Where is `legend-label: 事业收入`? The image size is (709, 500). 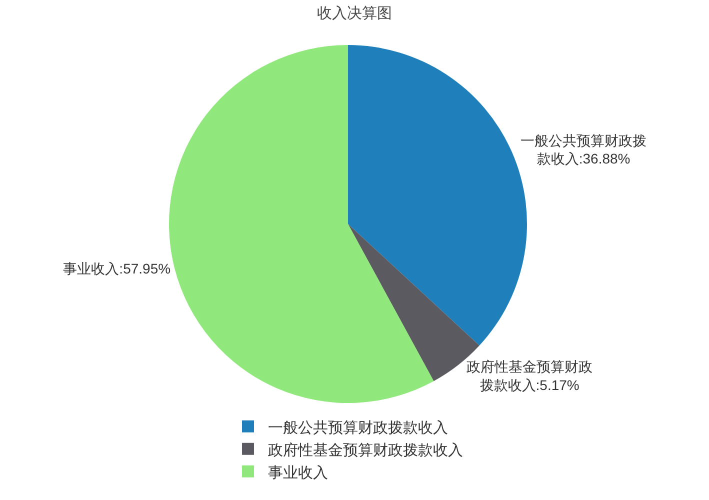
legend-label: 事业收入 is located at coordinates (298, 473).